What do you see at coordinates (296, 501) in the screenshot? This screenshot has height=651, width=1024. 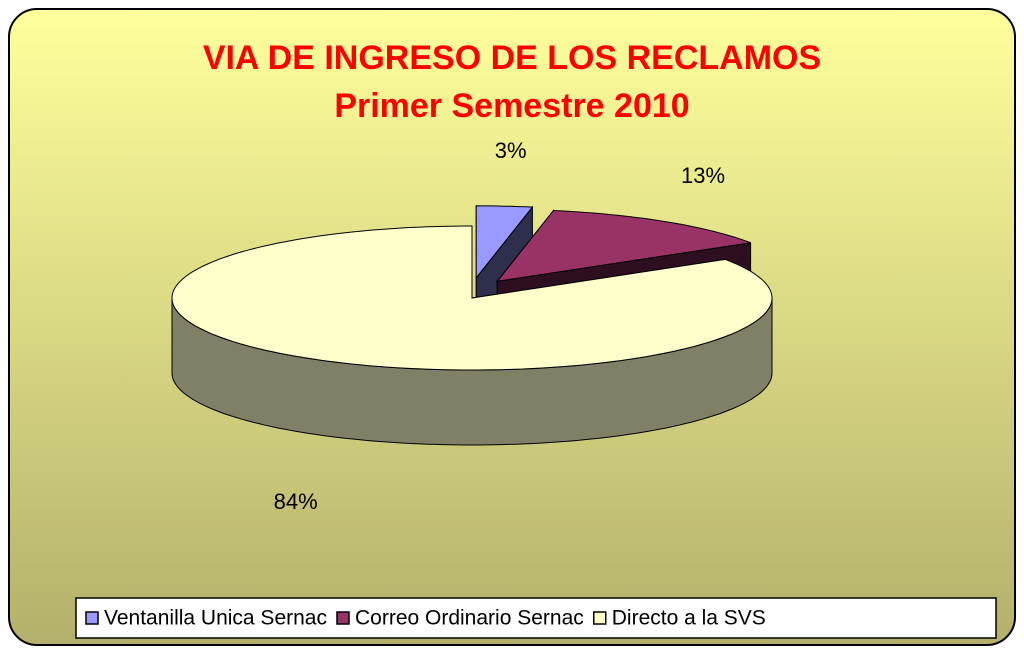 I see `data-label: 84%` at bounding box center [296, 501].